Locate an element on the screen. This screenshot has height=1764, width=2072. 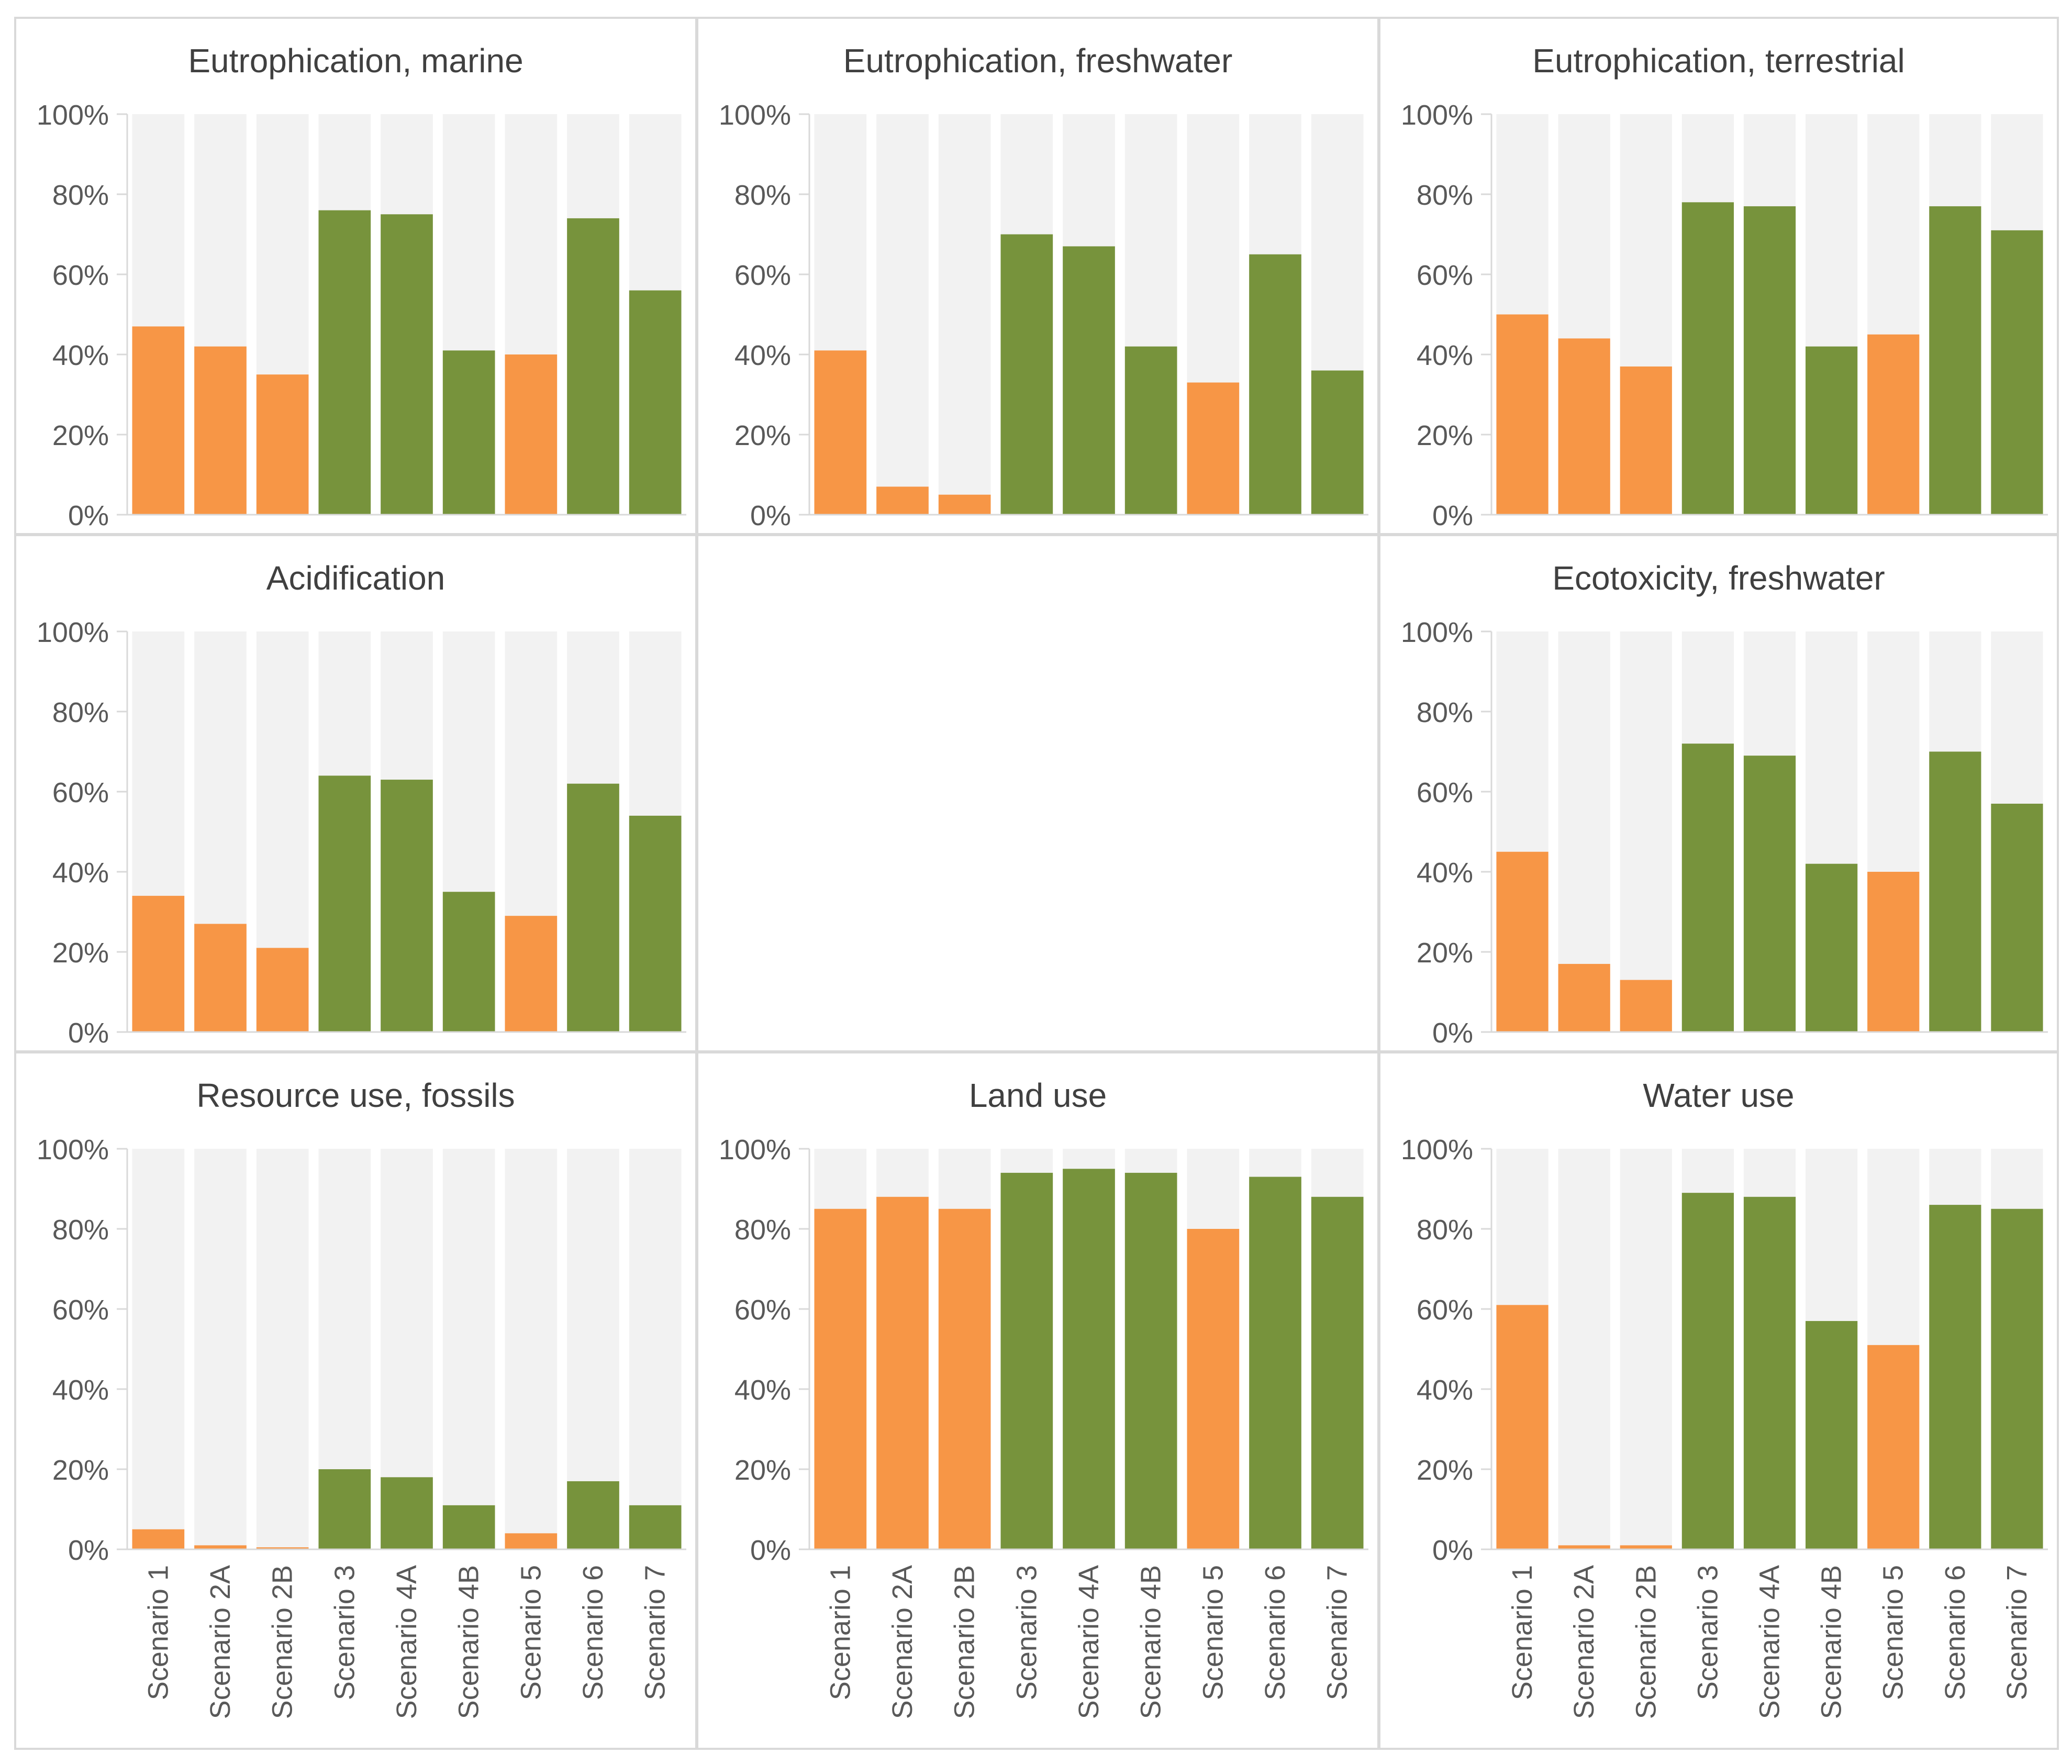
x-tick-label: Scenario 1 is located at coordinates (841, 1633).